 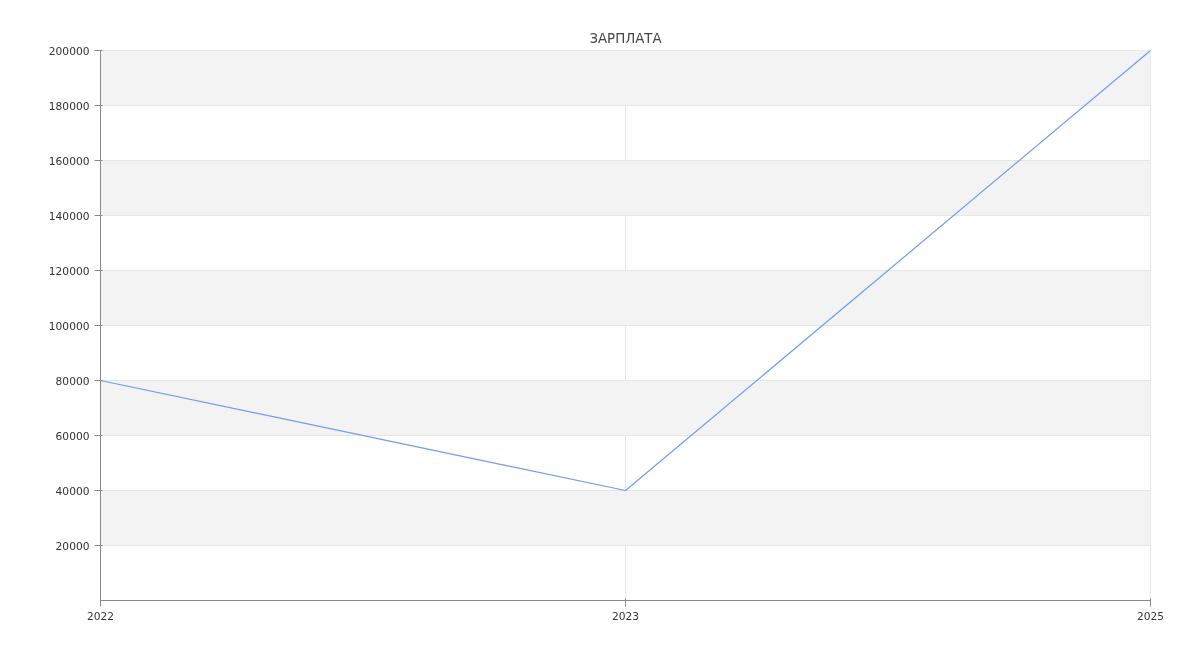 I want to click on x-tick-label: 2022, so click(x=100, y=616).